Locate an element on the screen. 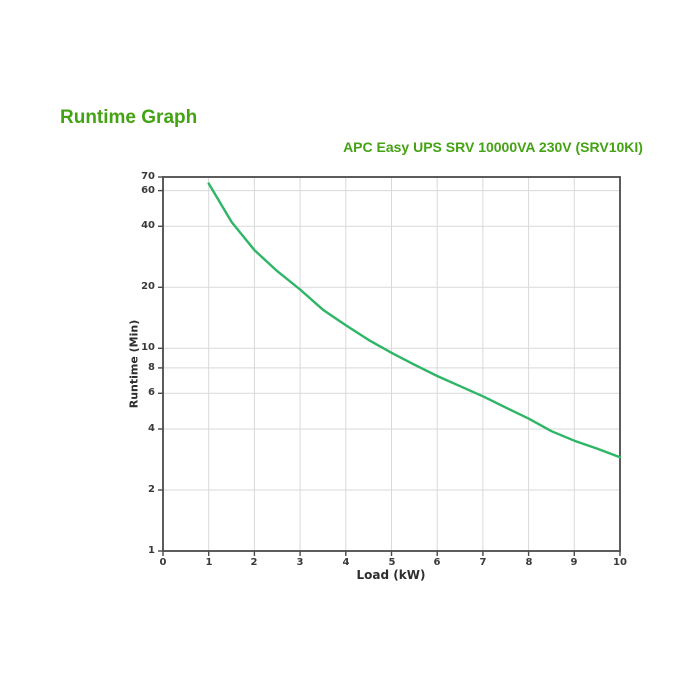 The image size is (700, 700). x-tick-label: 1 is located at coordinates (209, 562).